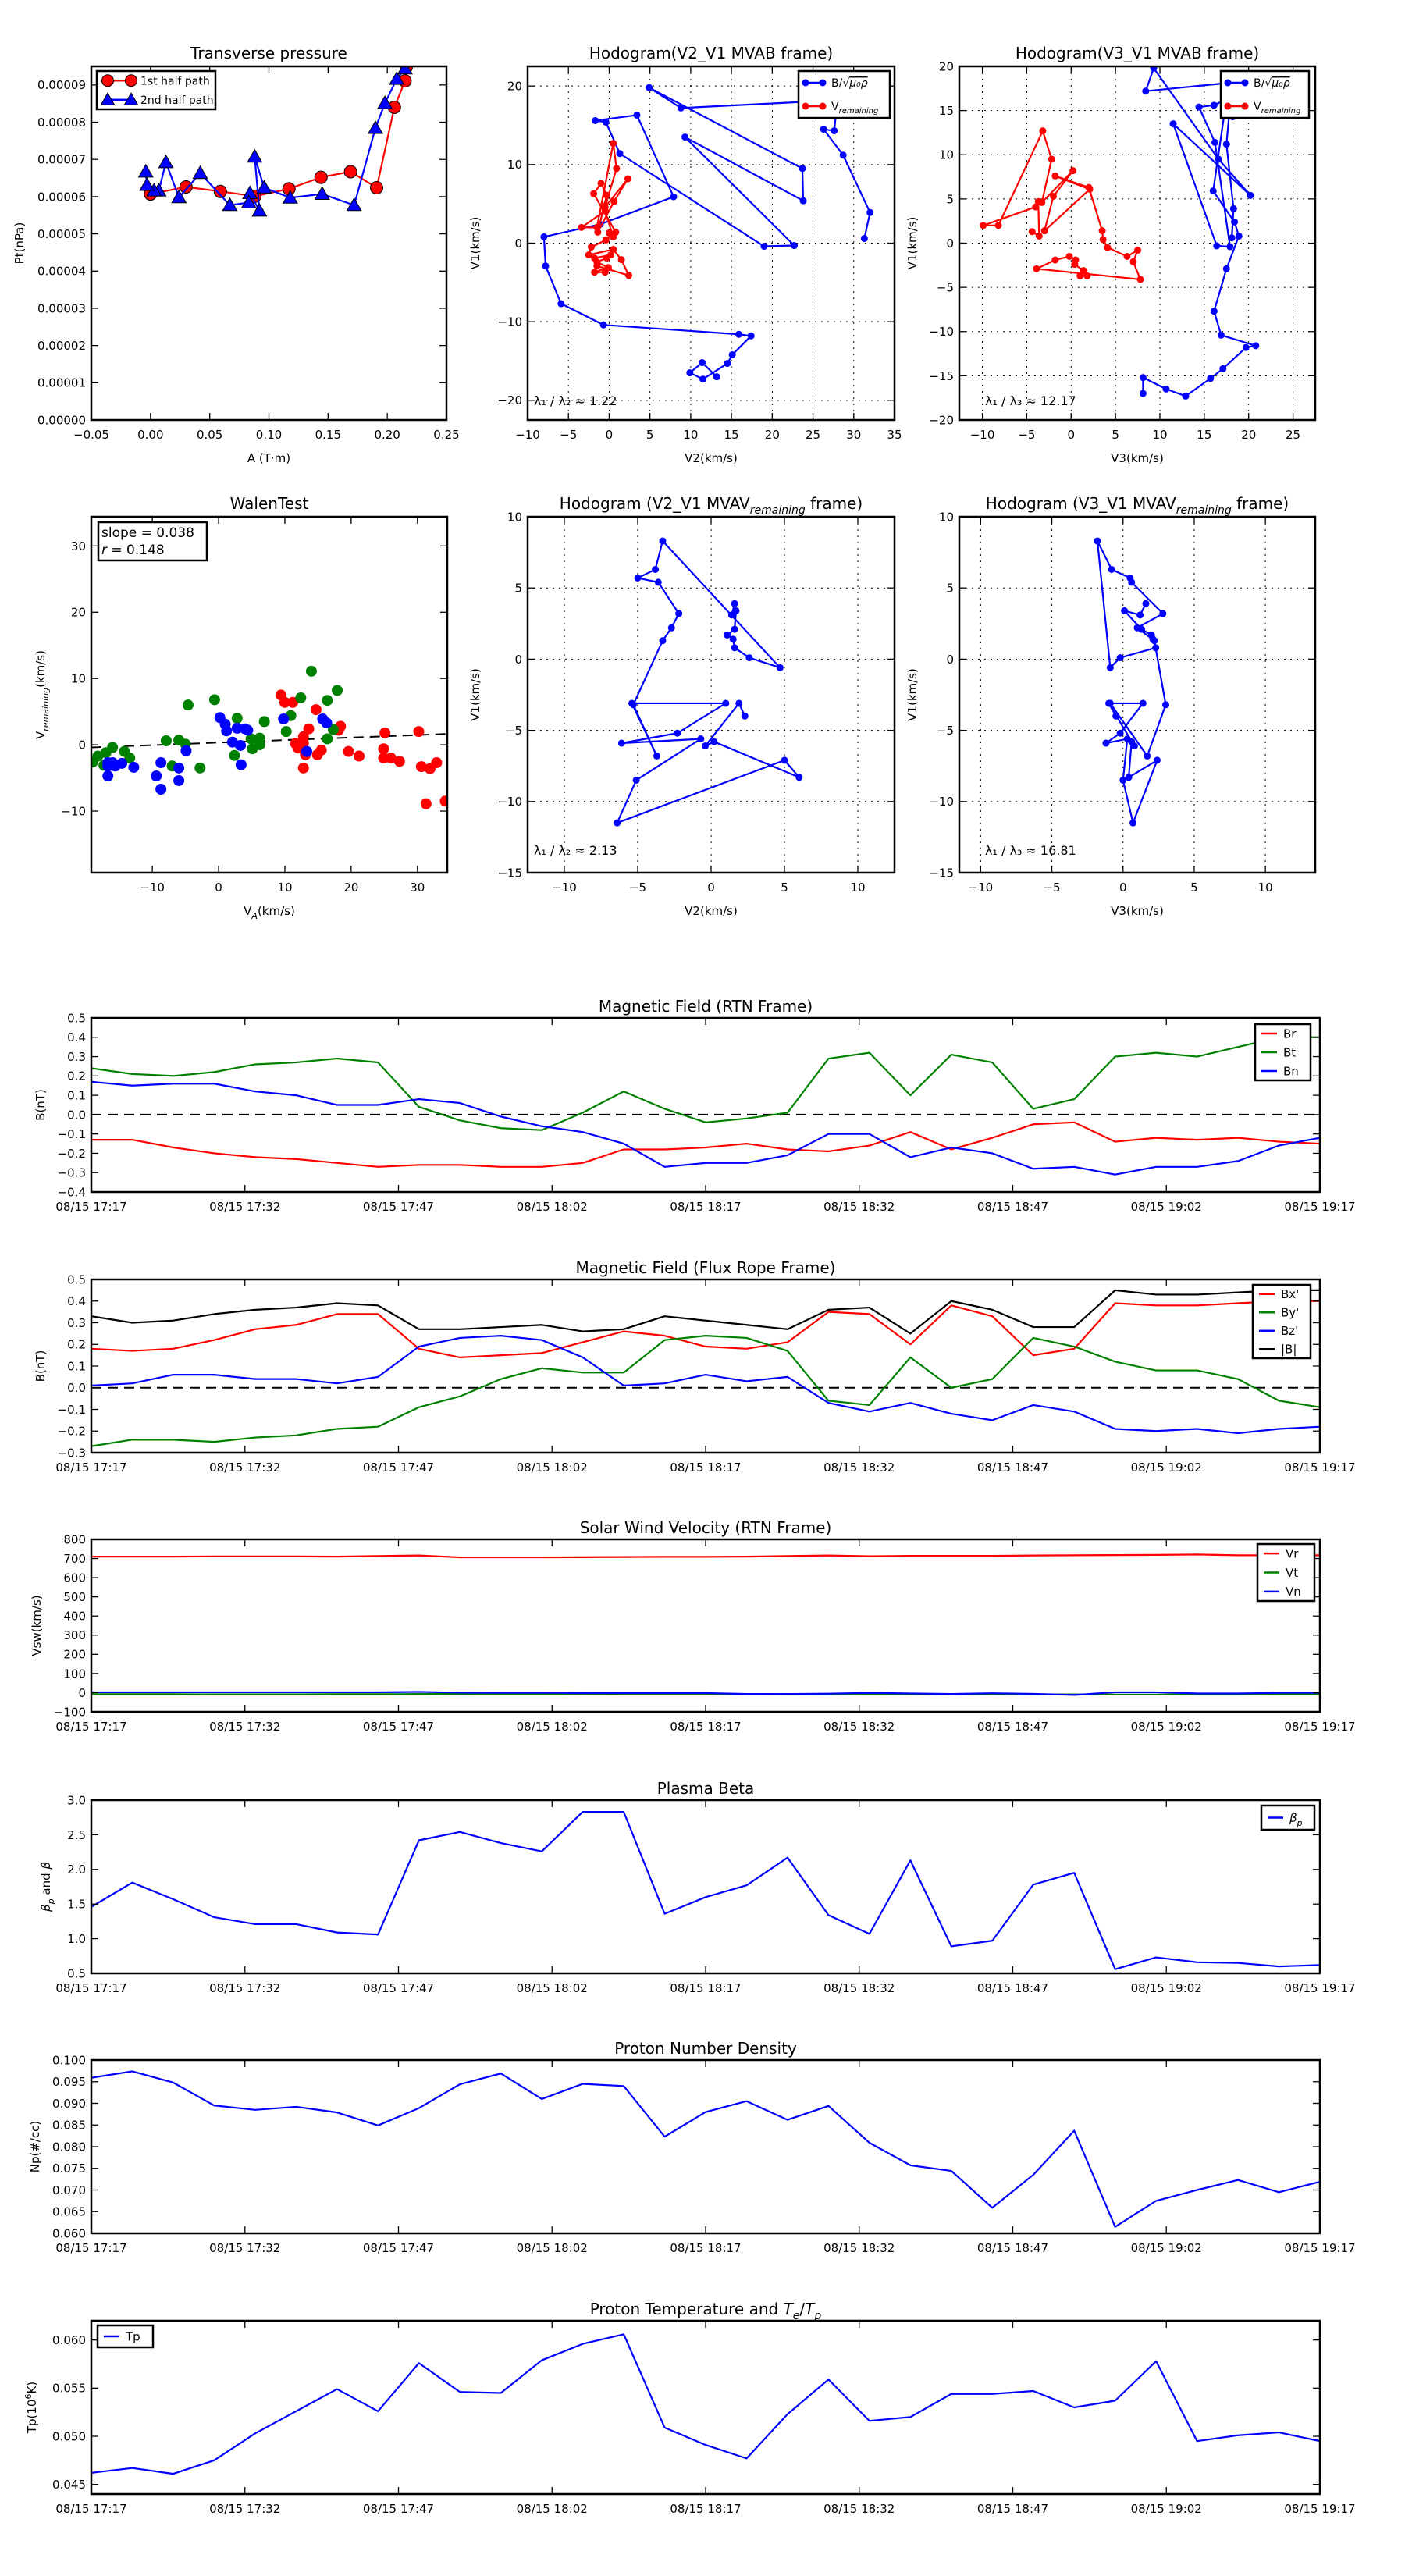 The height and width of the screenshot is (2576, 1405). Describe the element at coordinates (104, 550) in the screenshot. I see `text-segment: r` at that location.